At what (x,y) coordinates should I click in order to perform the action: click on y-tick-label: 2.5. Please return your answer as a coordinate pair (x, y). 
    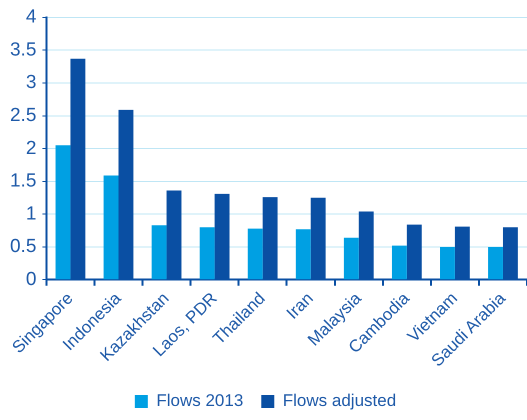
    Looking at the image, I should click on (23, 115).